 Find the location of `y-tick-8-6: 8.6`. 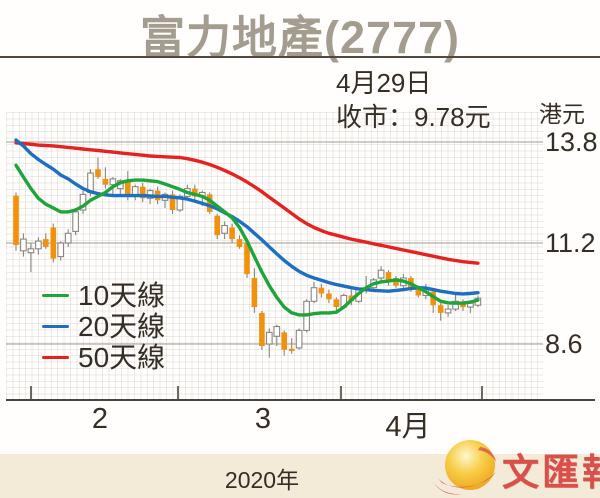

y-tick-8-6: 8.6 is located at coordinates (564, 344).